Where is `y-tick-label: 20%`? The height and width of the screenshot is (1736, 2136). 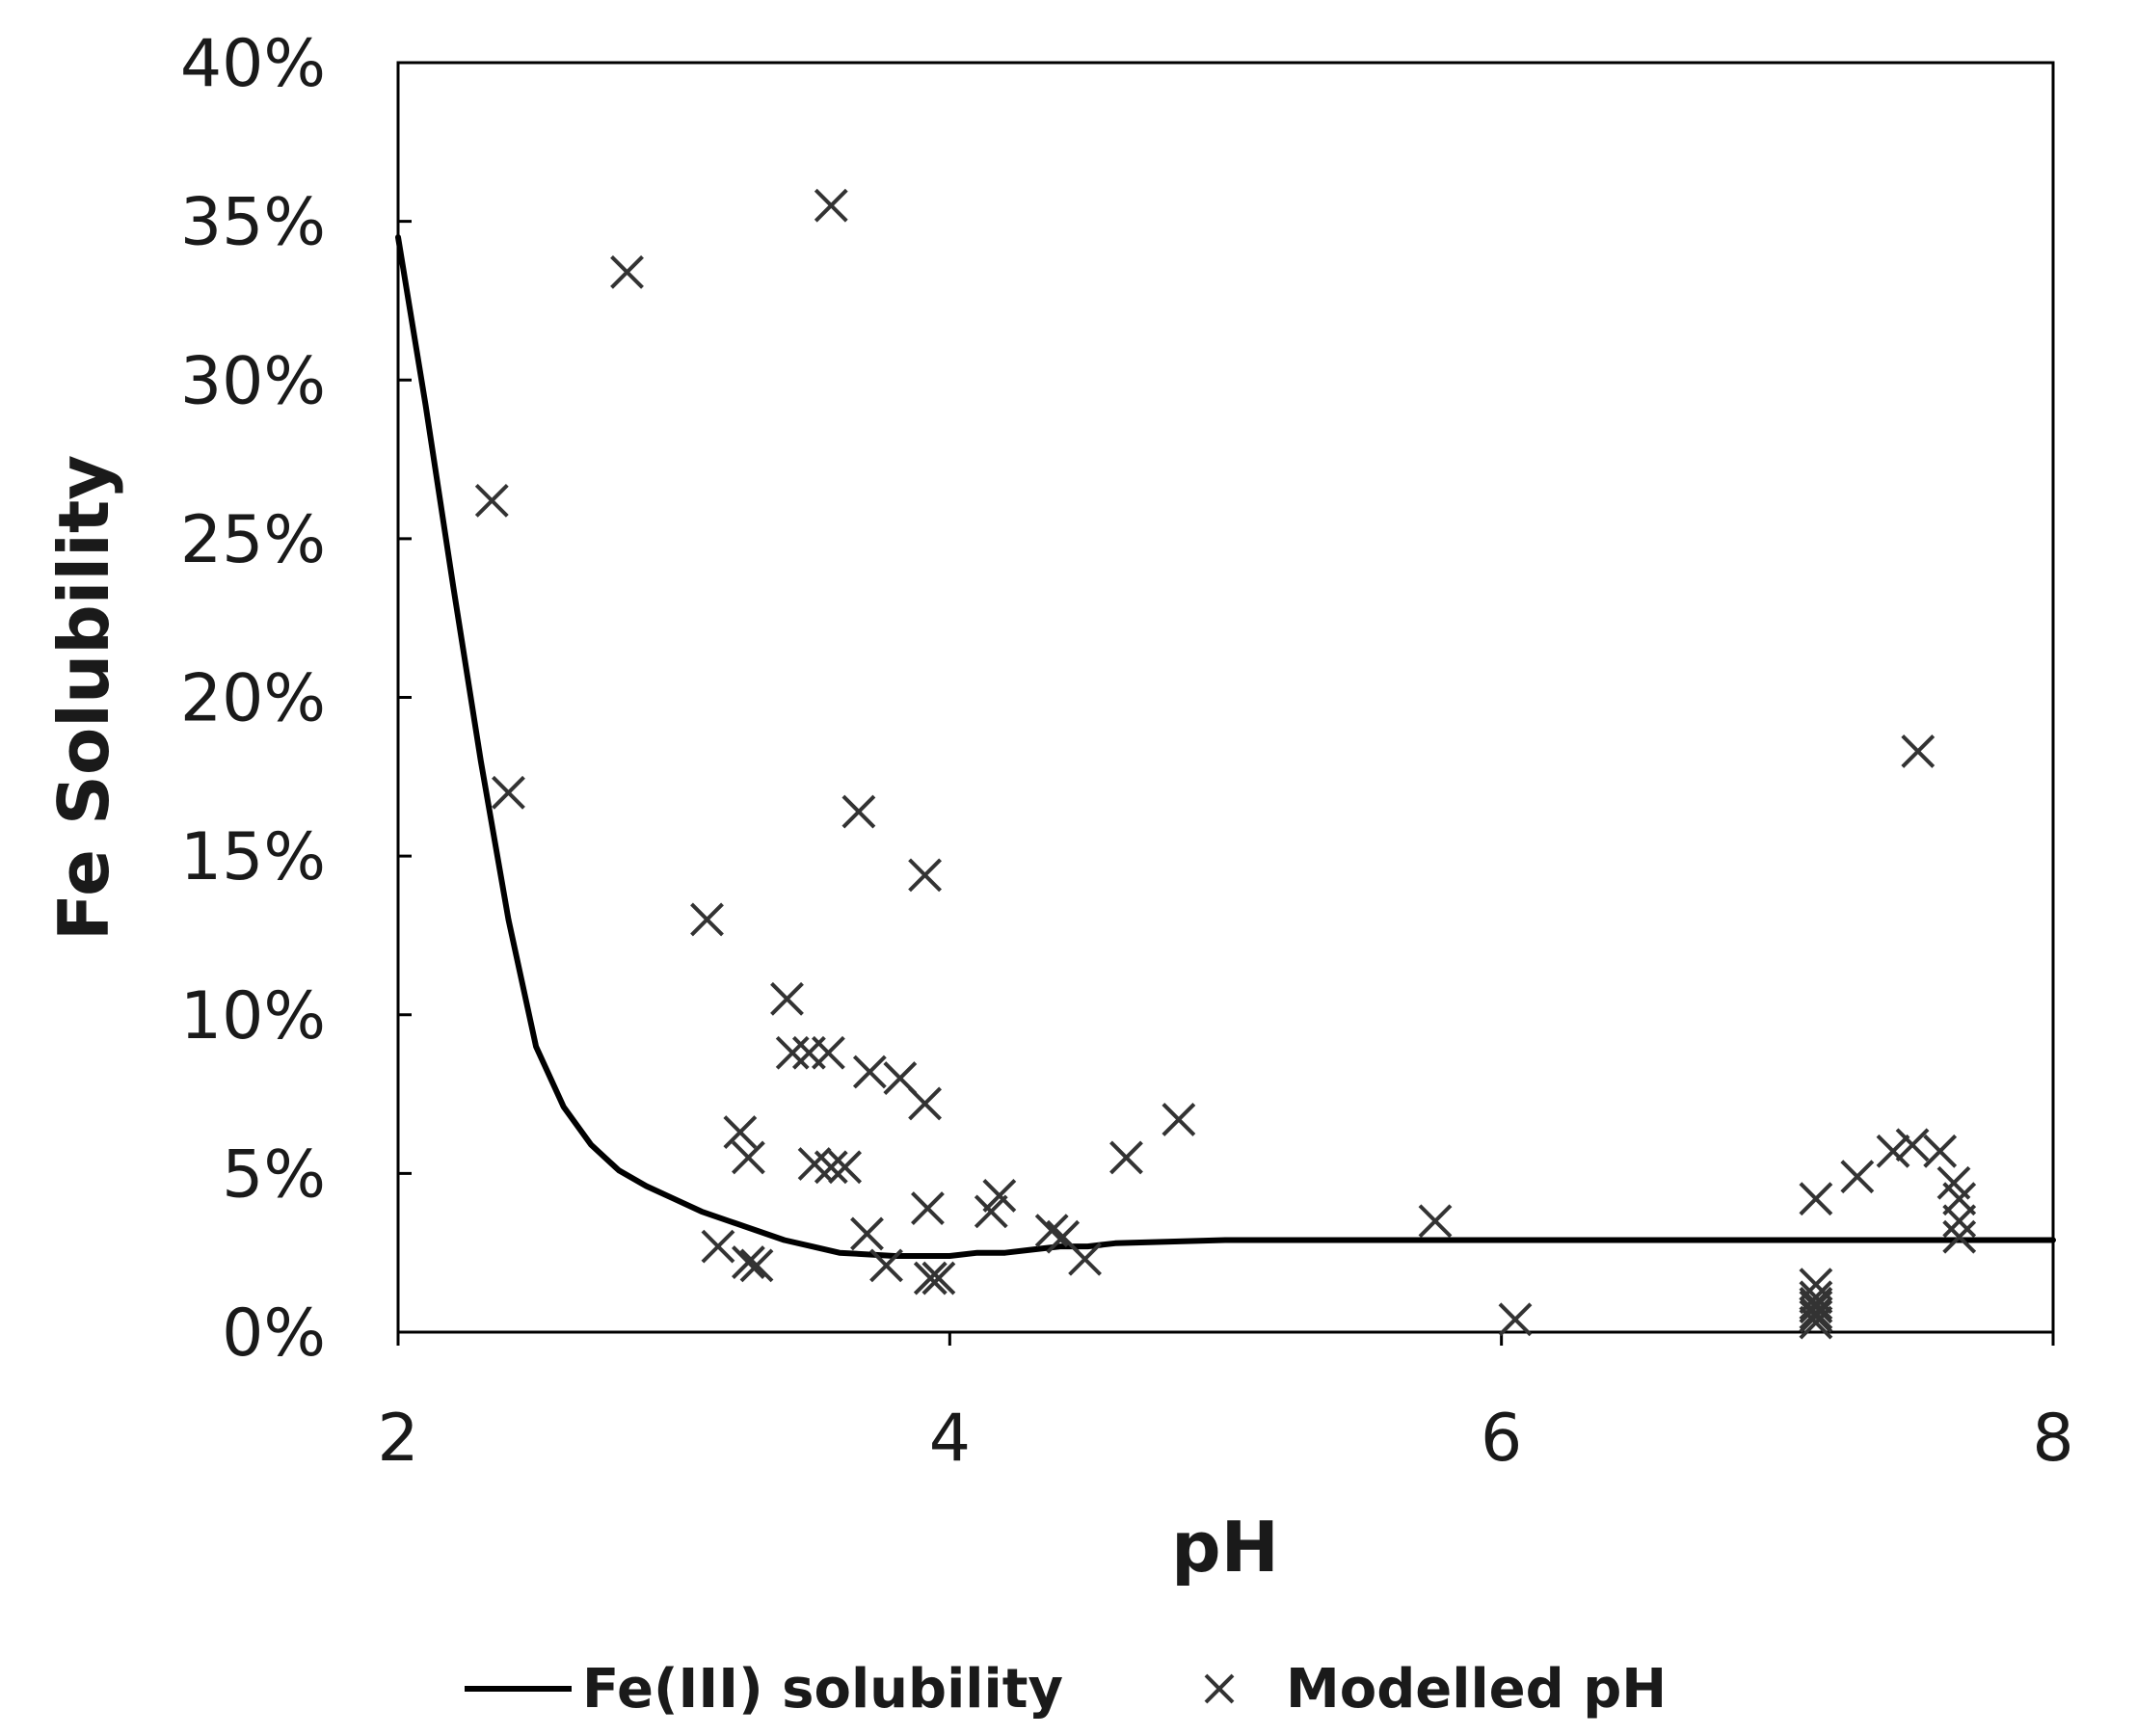 y-tick-label: 20% is located at coordinates (253, 699).